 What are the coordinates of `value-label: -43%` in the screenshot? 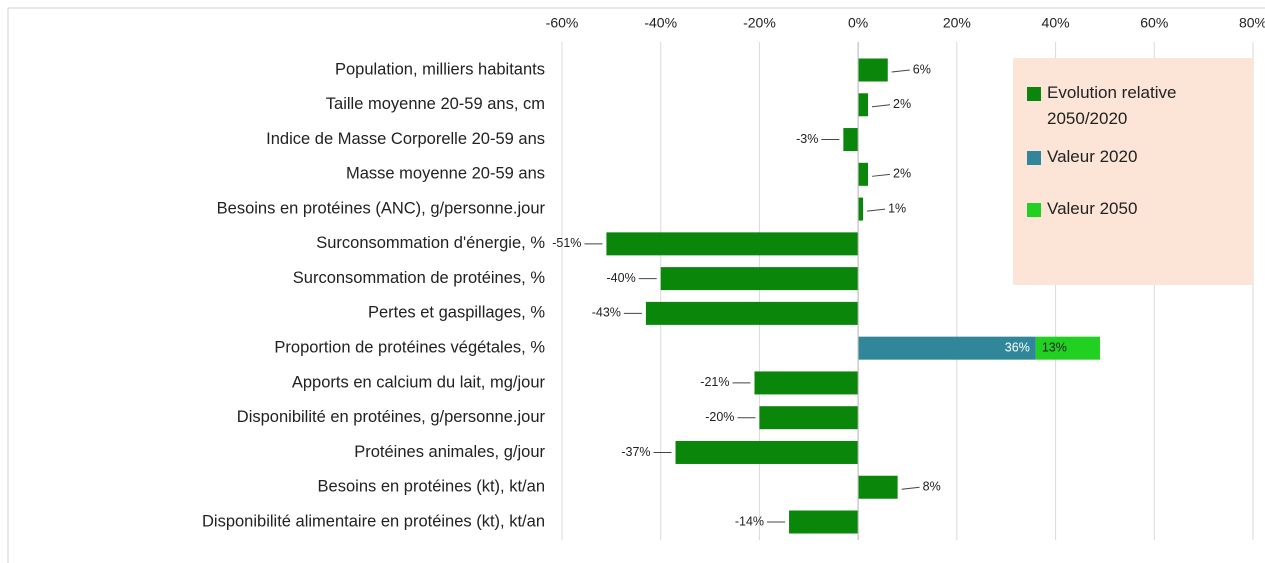 It's located at (606, 313).